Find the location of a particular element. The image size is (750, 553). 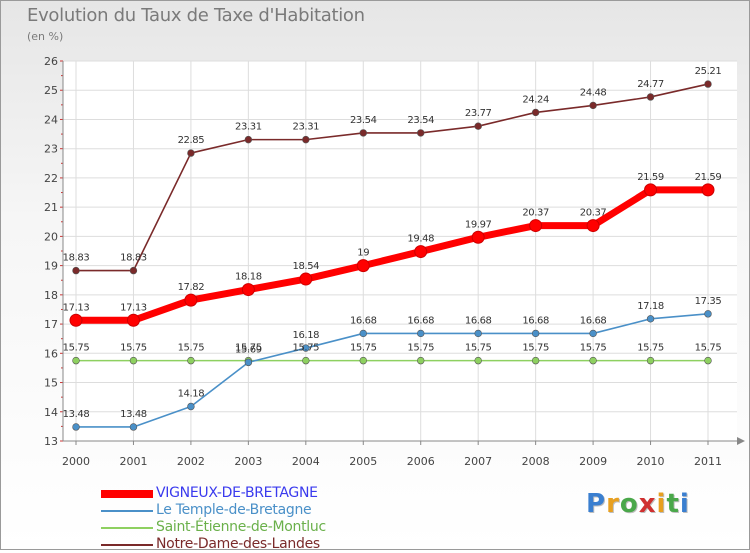

logo-letter: o is located at coordinates (629, 504).